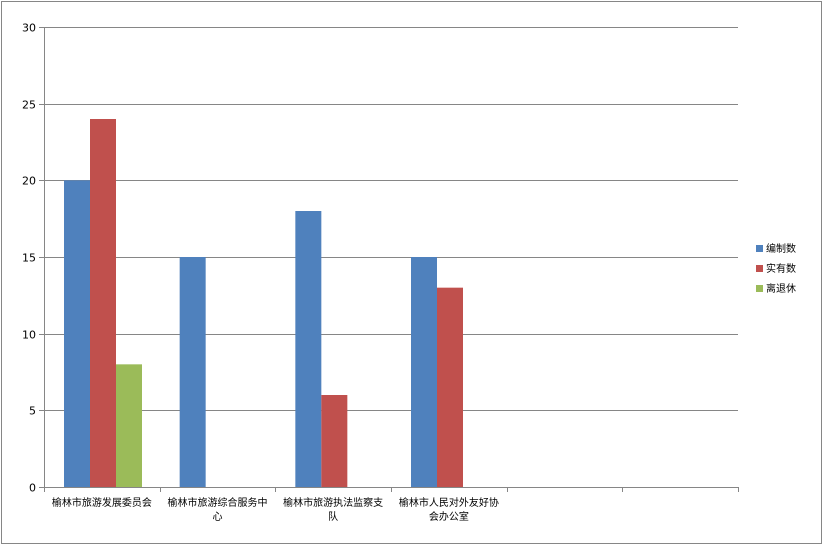 The width and height of the screenshot is (823, 549). What do you see at coordinates (781, 288) in the screenshot?
I see `legend-label: 离退休` at bounding box center [781, 288].